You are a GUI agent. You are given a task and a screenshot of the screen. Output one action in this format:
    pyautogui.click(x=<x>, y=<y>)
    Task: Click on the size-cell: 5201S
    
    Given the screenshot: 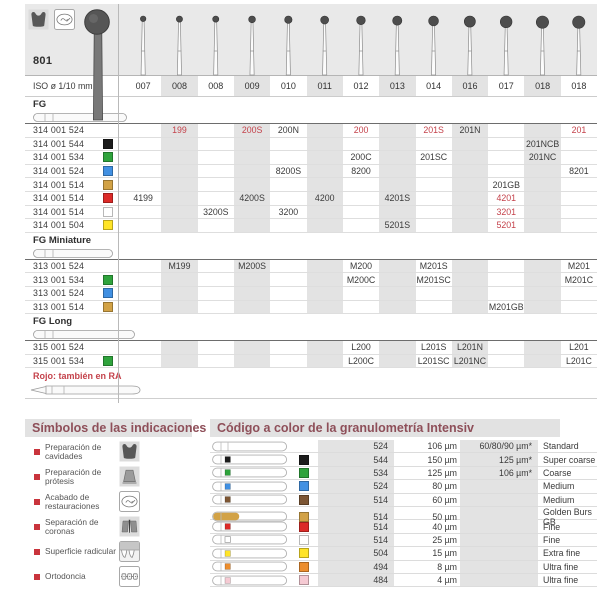 What is the action you would take?
    pyautogui.click(x=397, y=225)
    